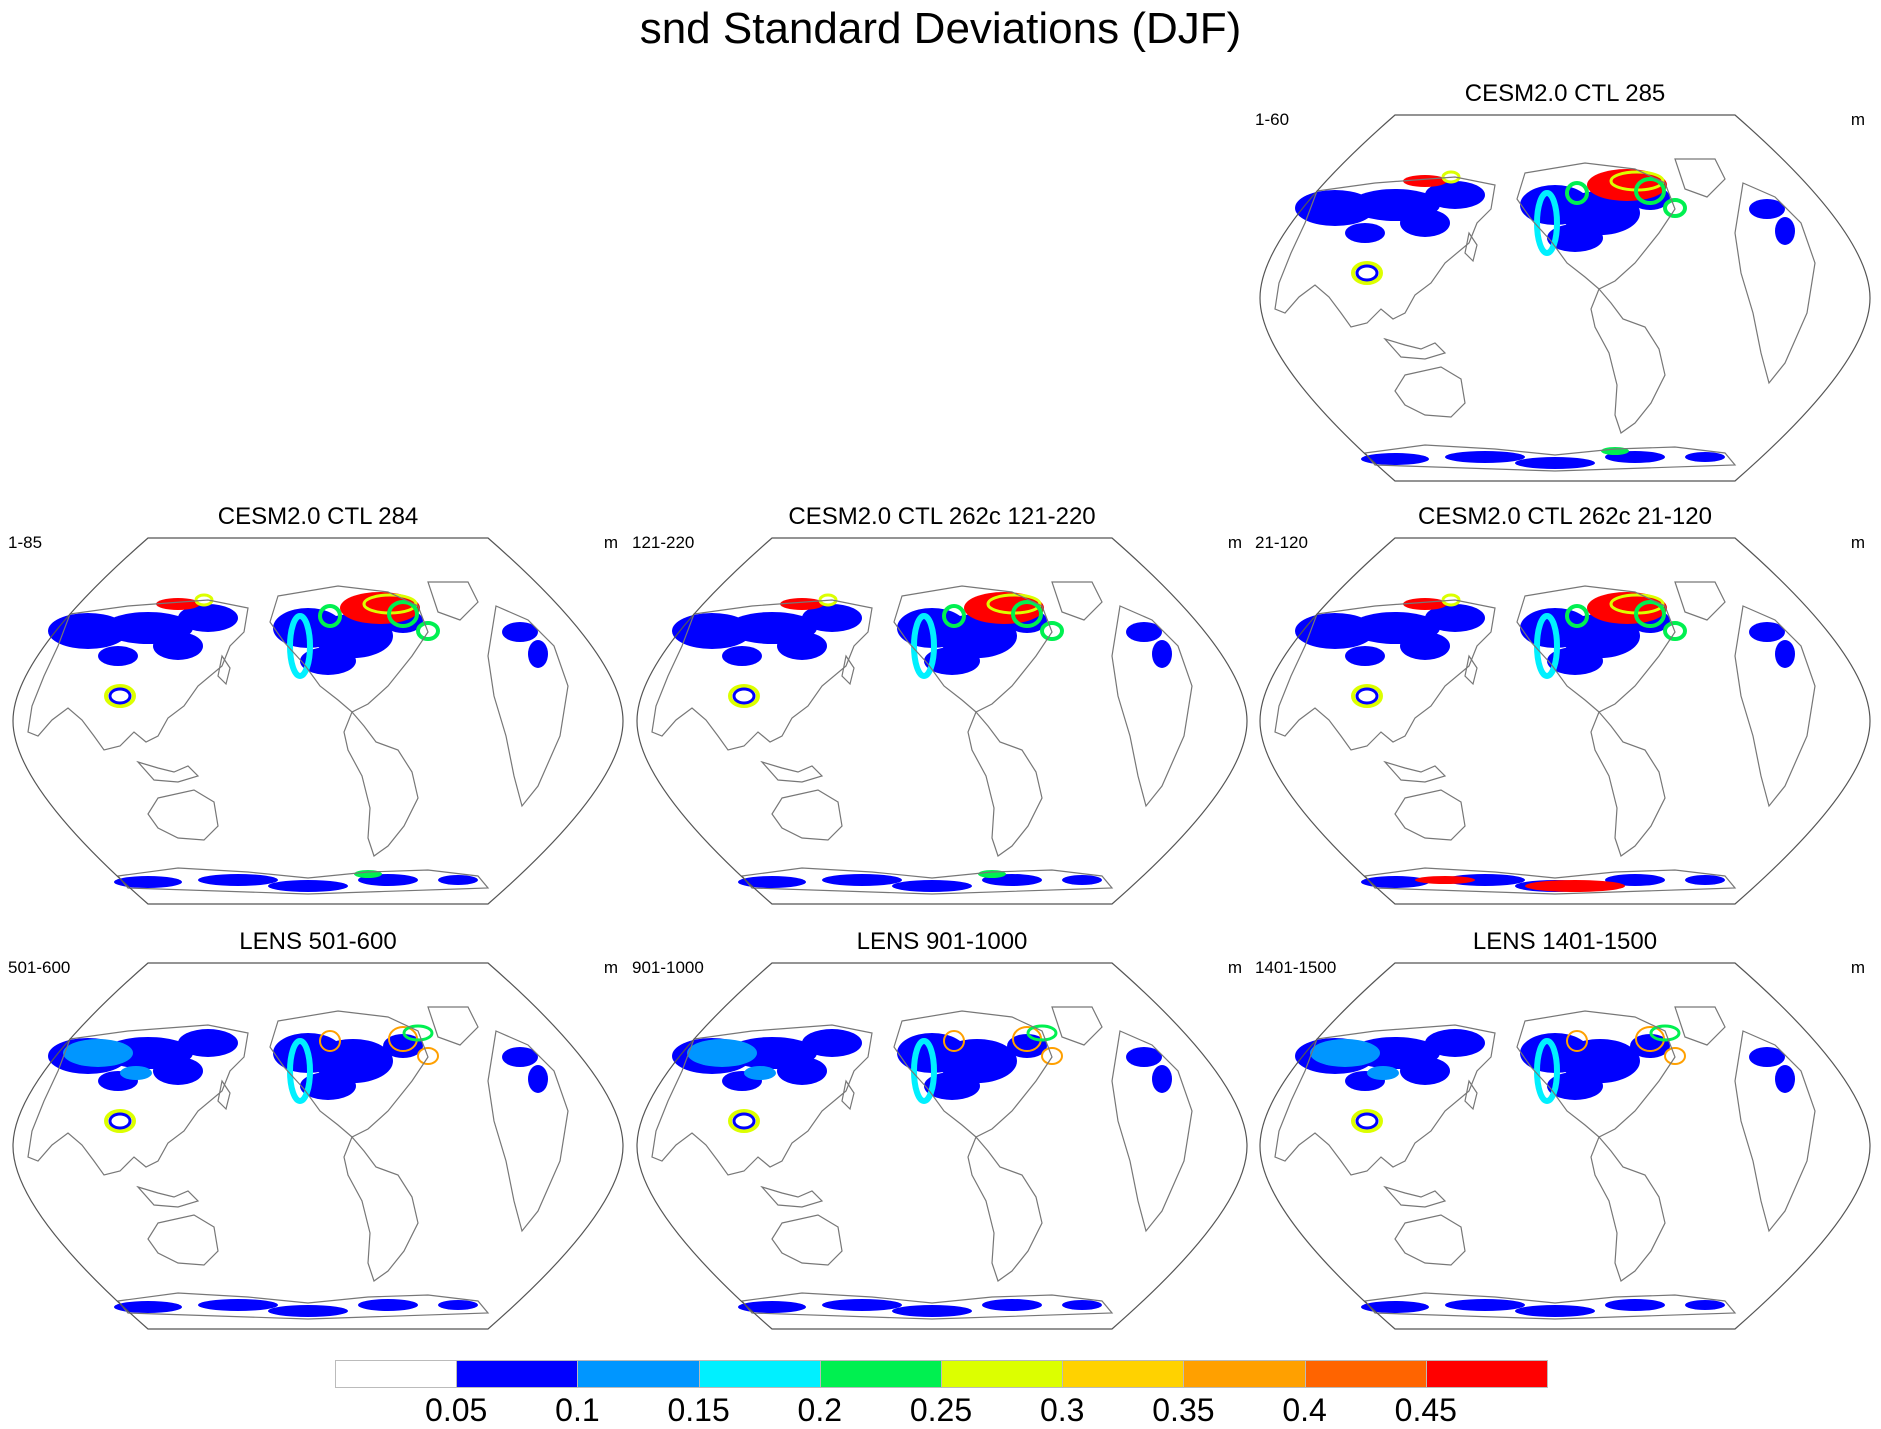 This screenshot has width=1881, height=1429. Describe the element at coordinates (577, 1410) in the screenshot. I see `colorbar-tick-label: 0.1` at that location.